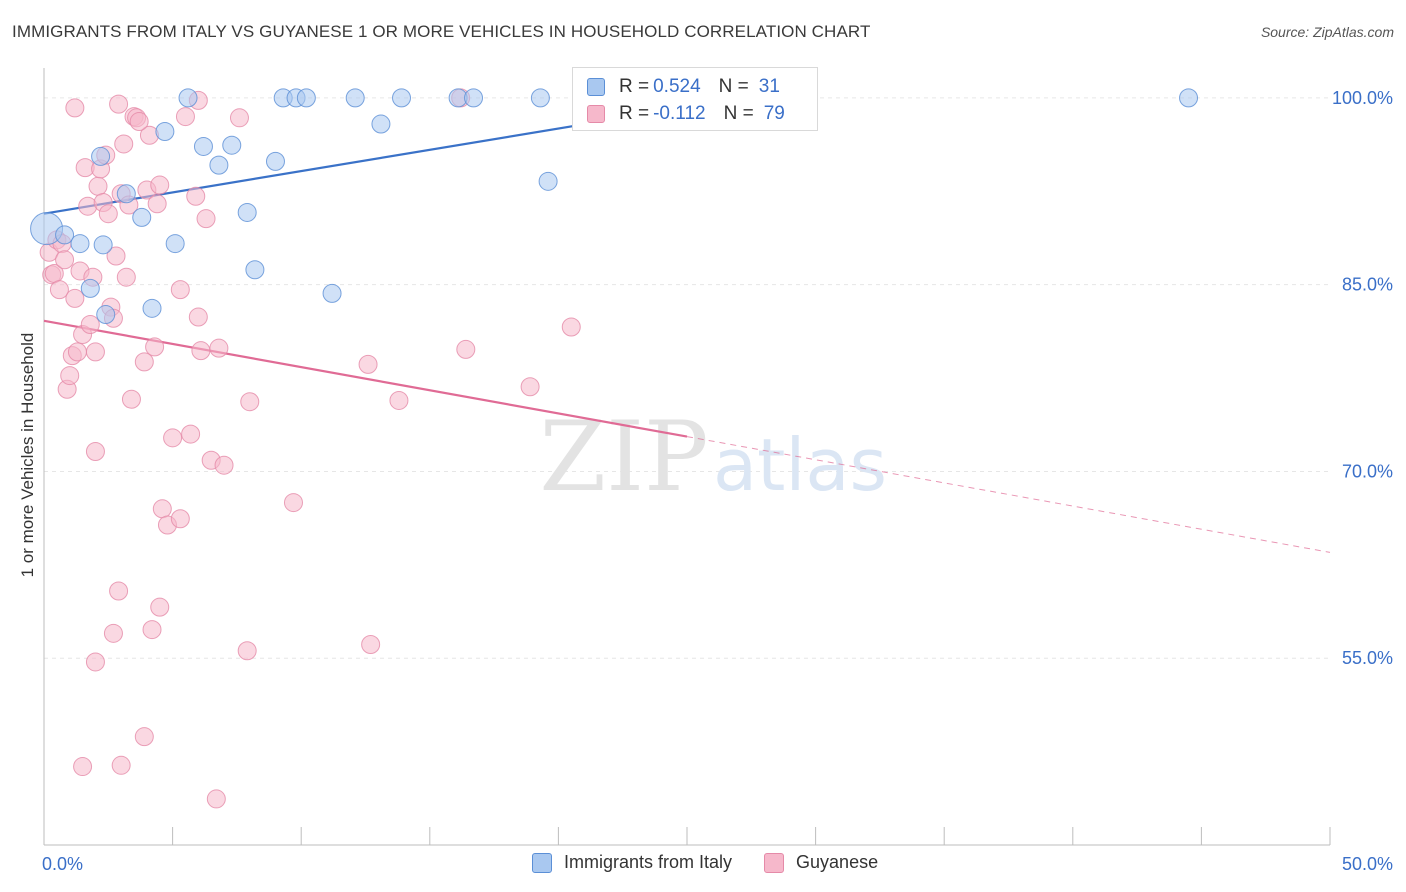  Describe the element at coordinates (1362, 98) in the screenshot. I see `y-tick-label: 100.0%` at that location.